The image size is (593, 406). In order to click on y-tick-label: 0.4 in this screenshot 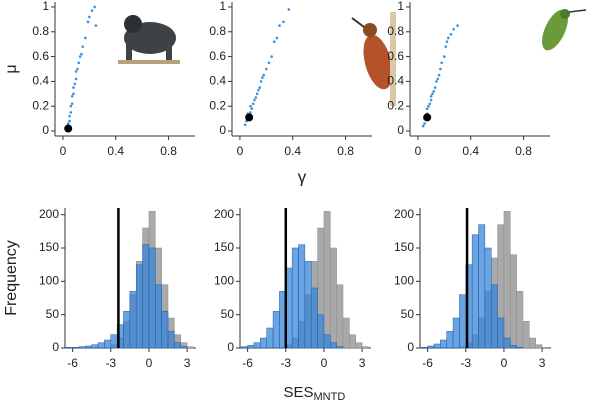, I will do `click(40, 81)`.